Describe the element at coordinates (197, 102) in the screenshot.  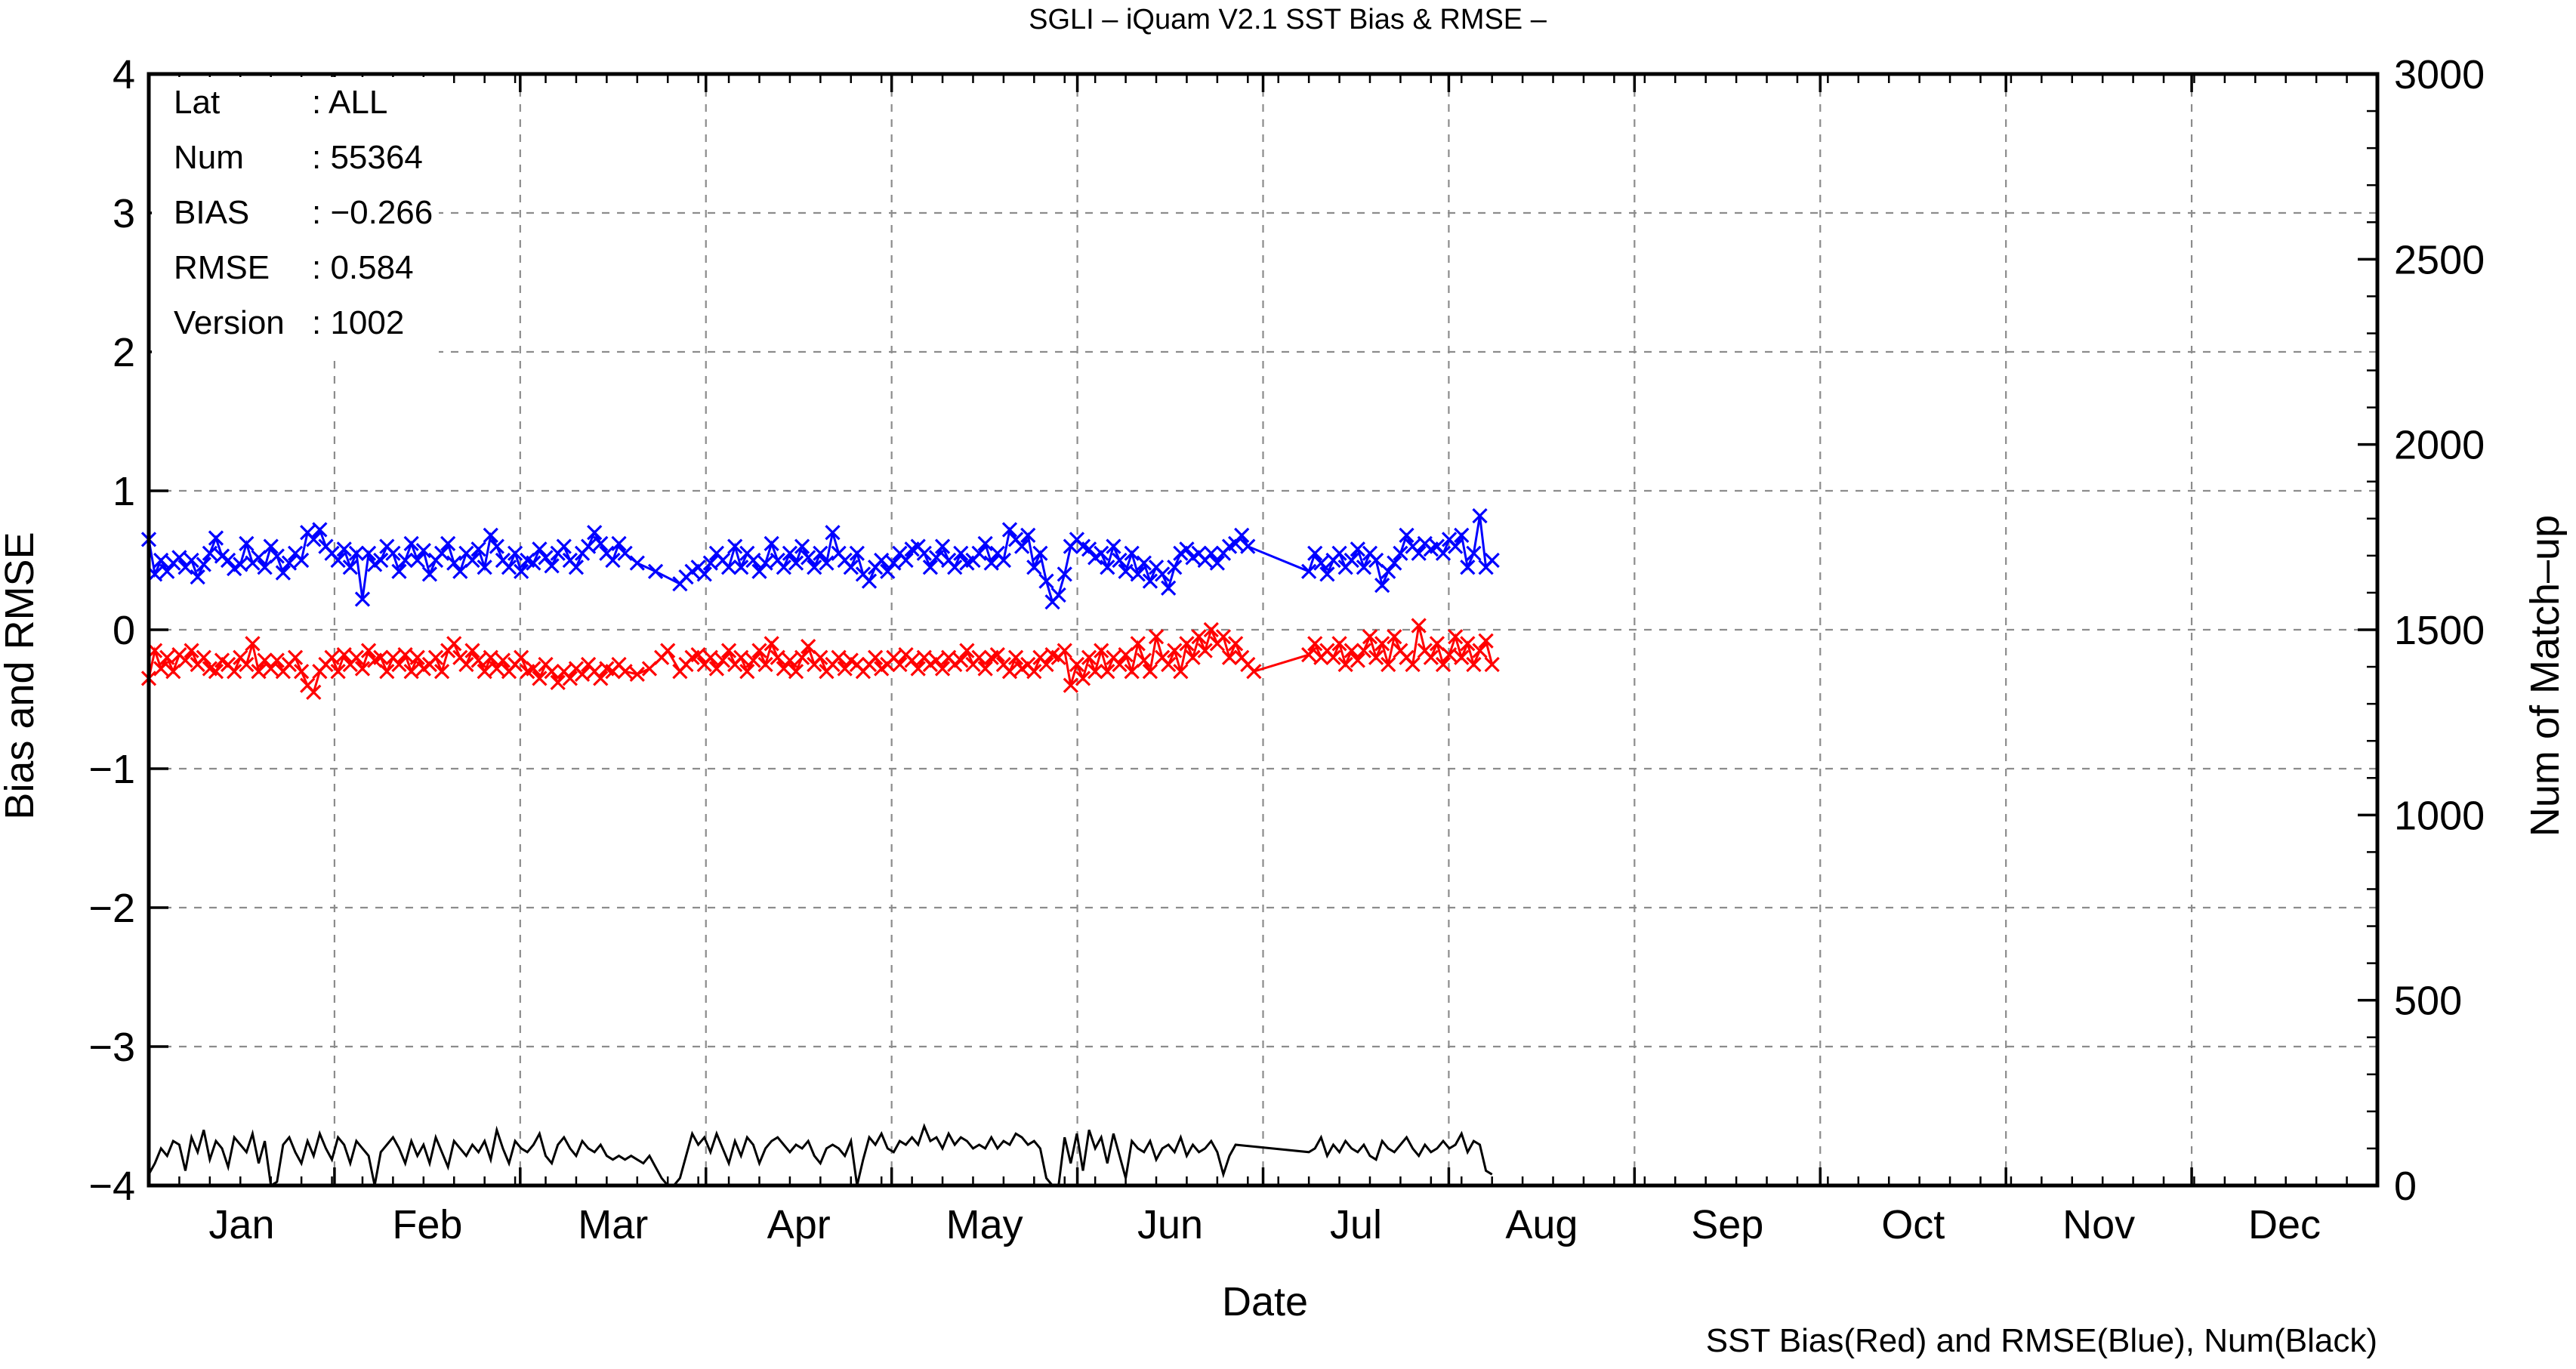
I see `info-key: Lat` at that location.